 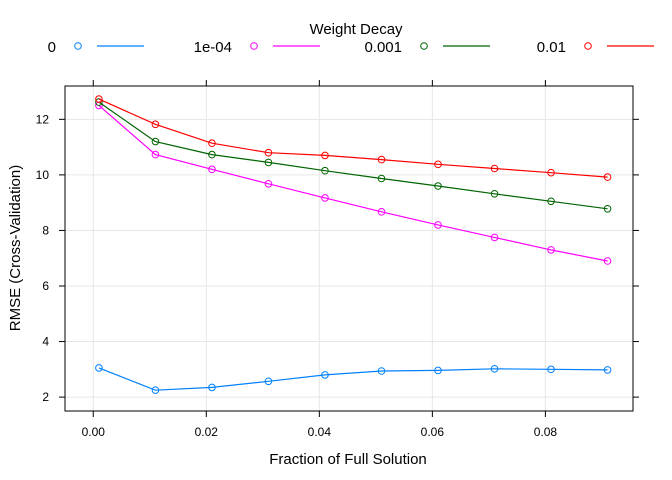 What do you see at coordinates (433, 432) in the screenshot?
I see `x-tick-label: 0.06` at bounding box center [433, 432].